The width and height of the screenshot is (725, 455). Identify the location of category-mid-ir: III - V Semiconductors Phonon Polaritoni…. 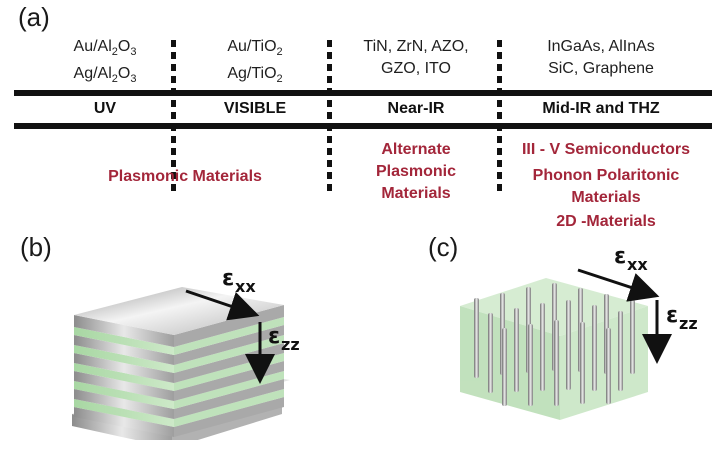
(606, 186).